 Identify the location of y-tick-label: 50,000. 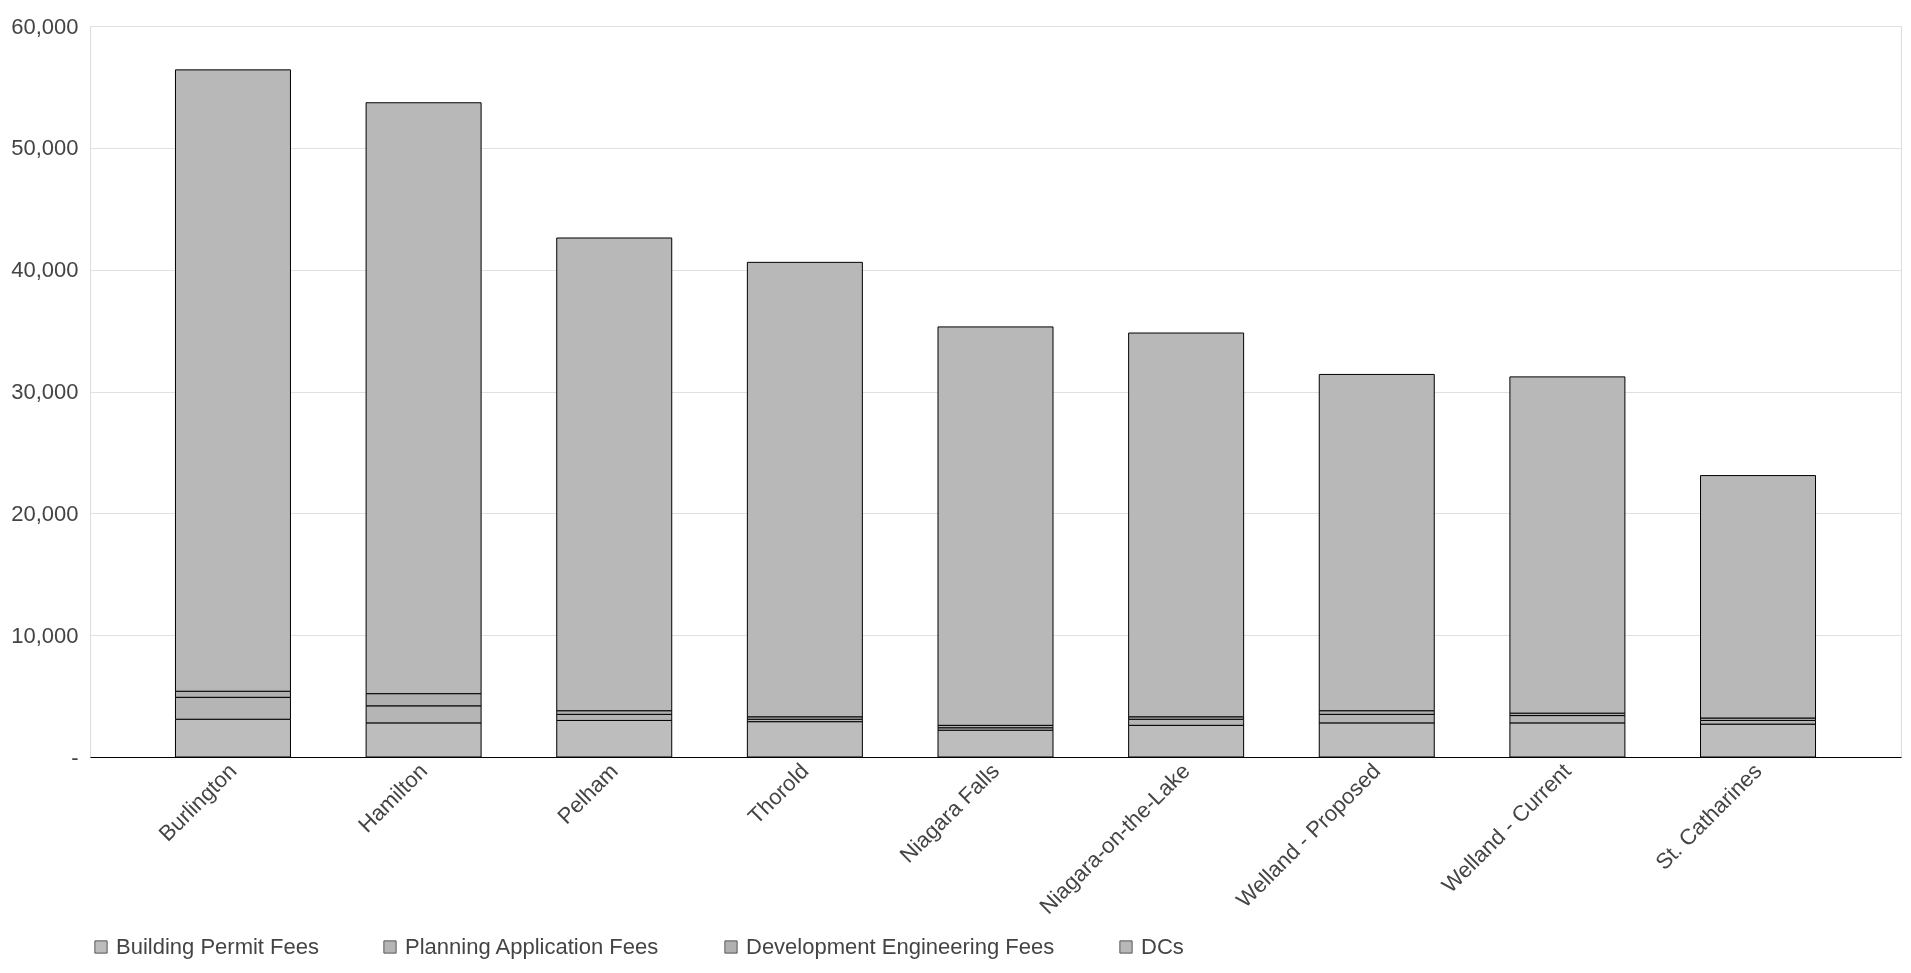
(45, 148).